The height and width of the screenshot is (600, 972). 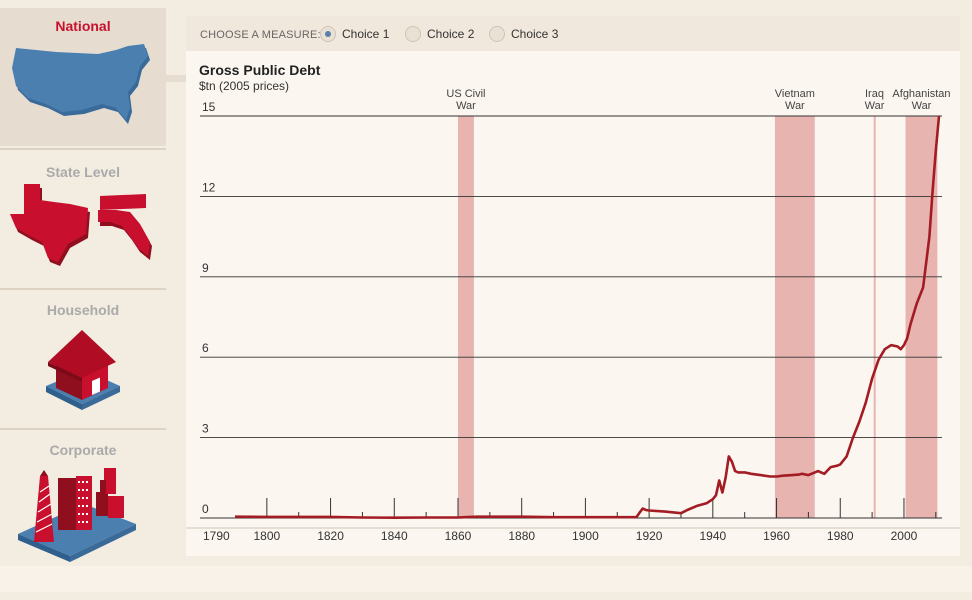 What do you see at coordinates (712, 536) in the screenshot?
I see `x-tick-label: 1940` at bounding box center [712, 536].